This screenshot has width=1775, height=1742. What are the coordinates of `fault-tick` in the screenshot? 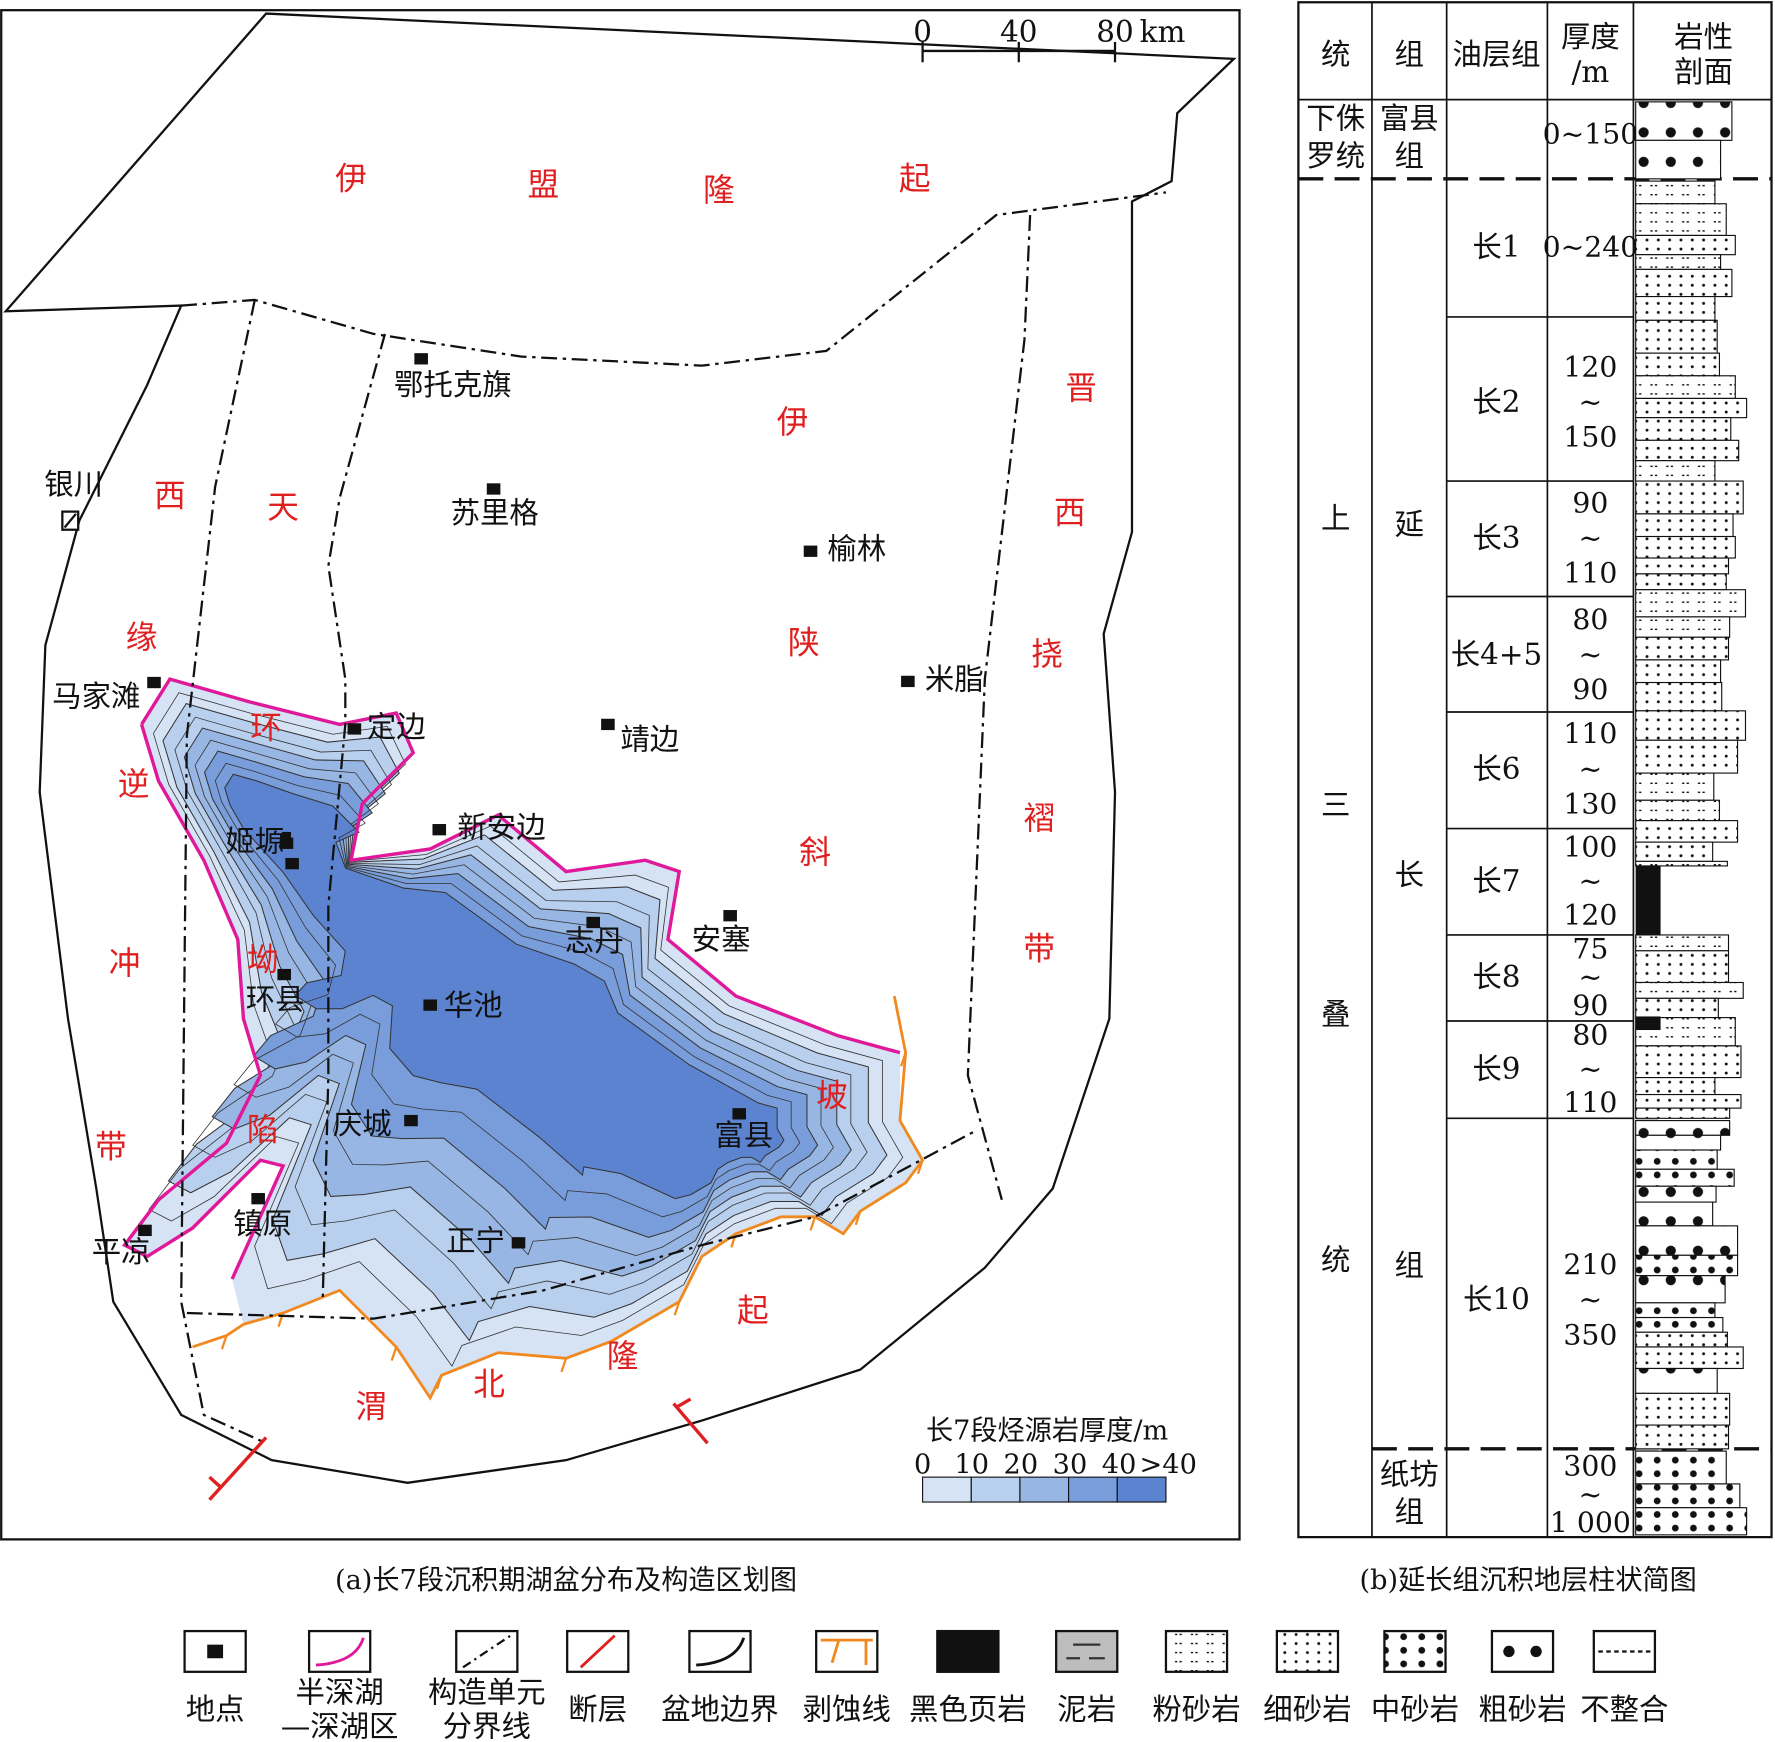 It's located at (215, 1482).